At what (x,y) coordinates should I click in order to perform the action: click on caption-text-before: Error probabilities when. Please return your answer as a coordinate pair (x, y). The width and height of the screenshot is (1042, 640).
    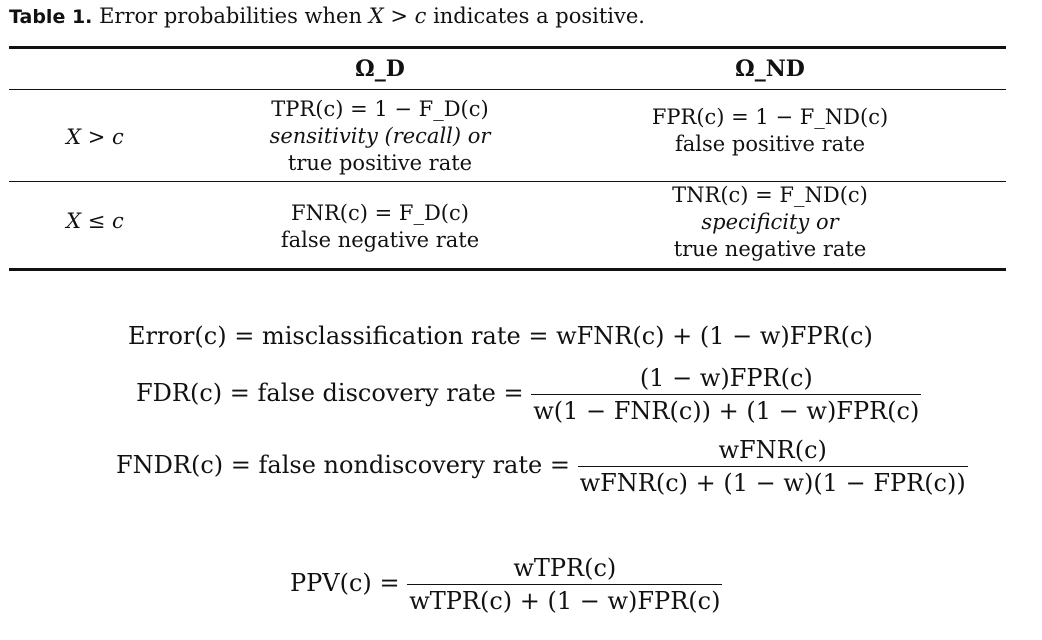
    Looking at the image, I should click on (231, 16).